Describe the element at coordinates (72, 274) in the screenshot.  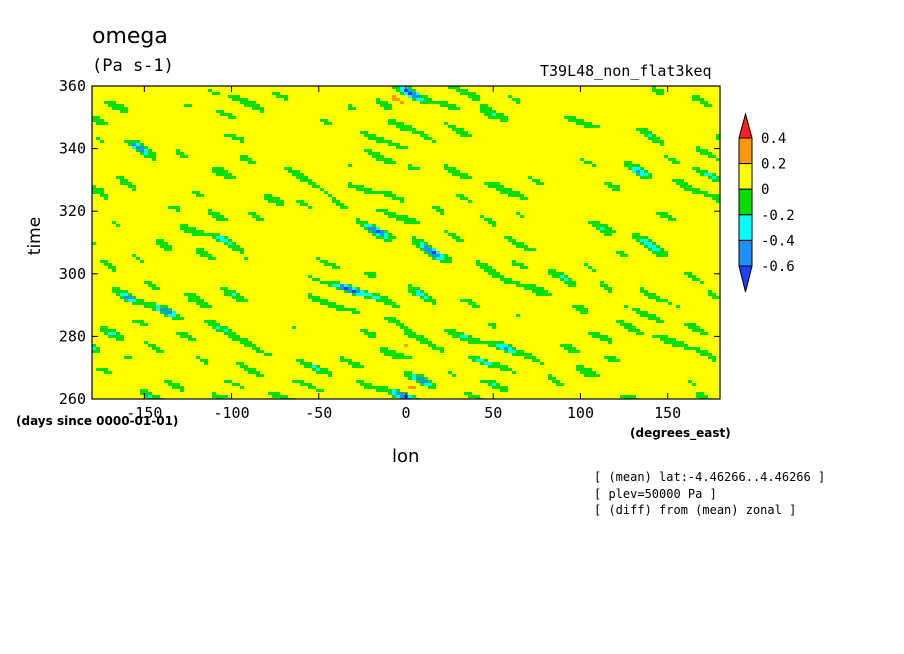
I see `y-tick-label: 300` at that location.